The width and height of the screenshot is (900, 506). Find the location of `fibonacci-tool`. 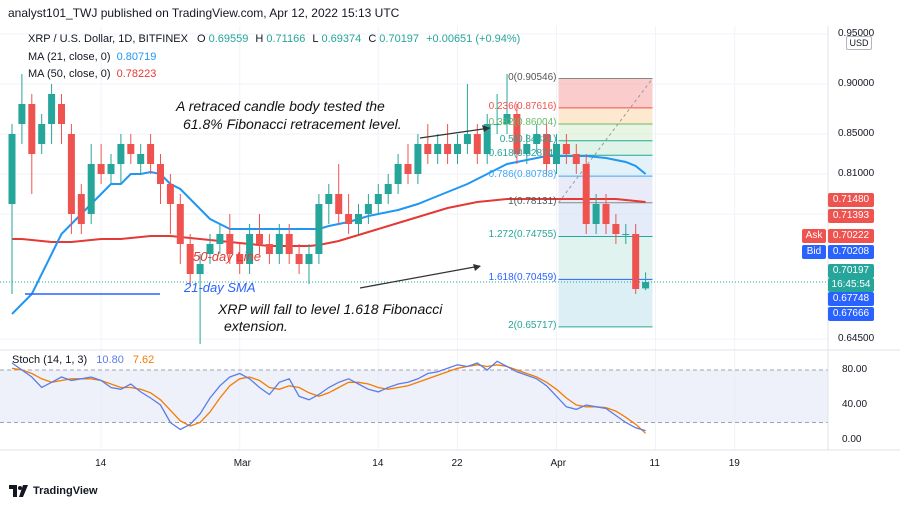

fibonacci-tool is located at coordinates (605, 203).